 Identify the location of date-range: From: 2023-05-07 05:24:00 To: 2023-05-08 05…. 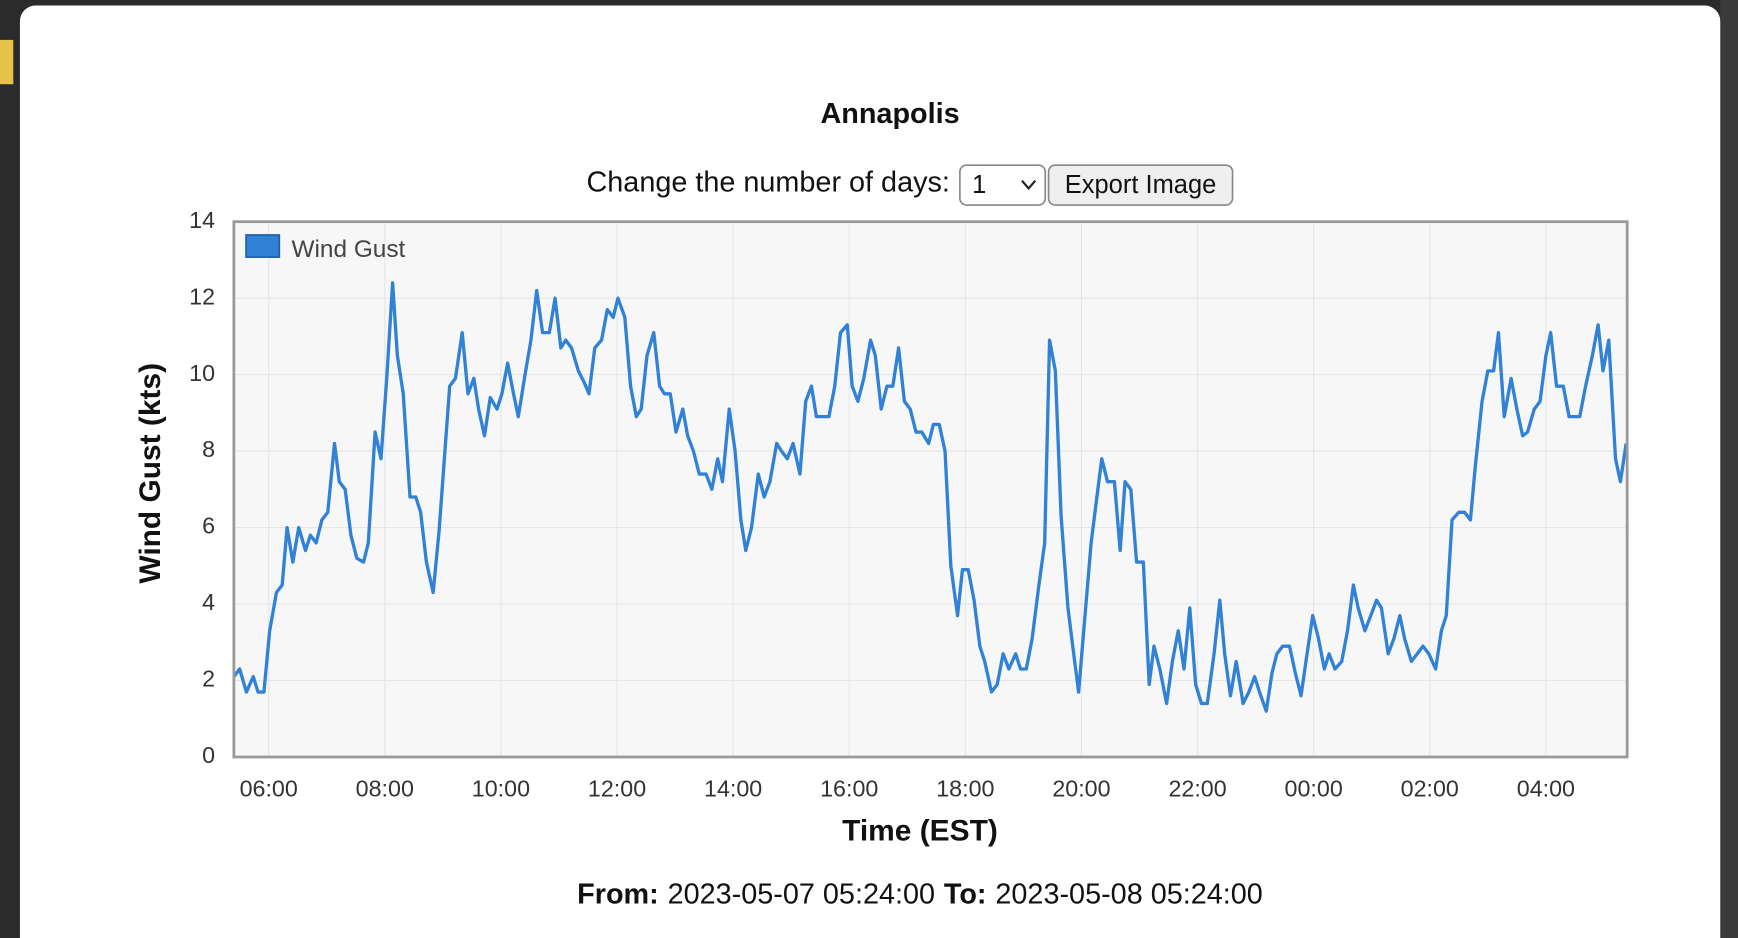
(920, 894).